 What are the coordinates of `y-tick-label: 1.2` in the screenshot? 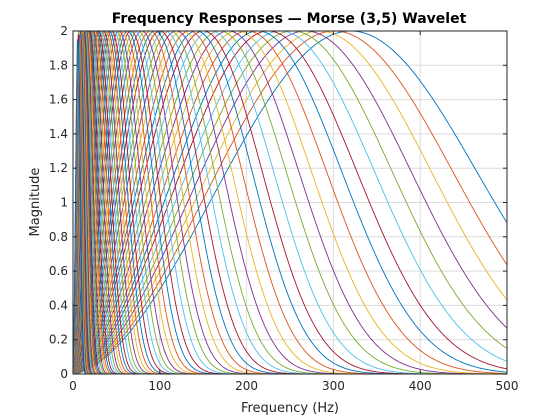 It's located at (58, 168).